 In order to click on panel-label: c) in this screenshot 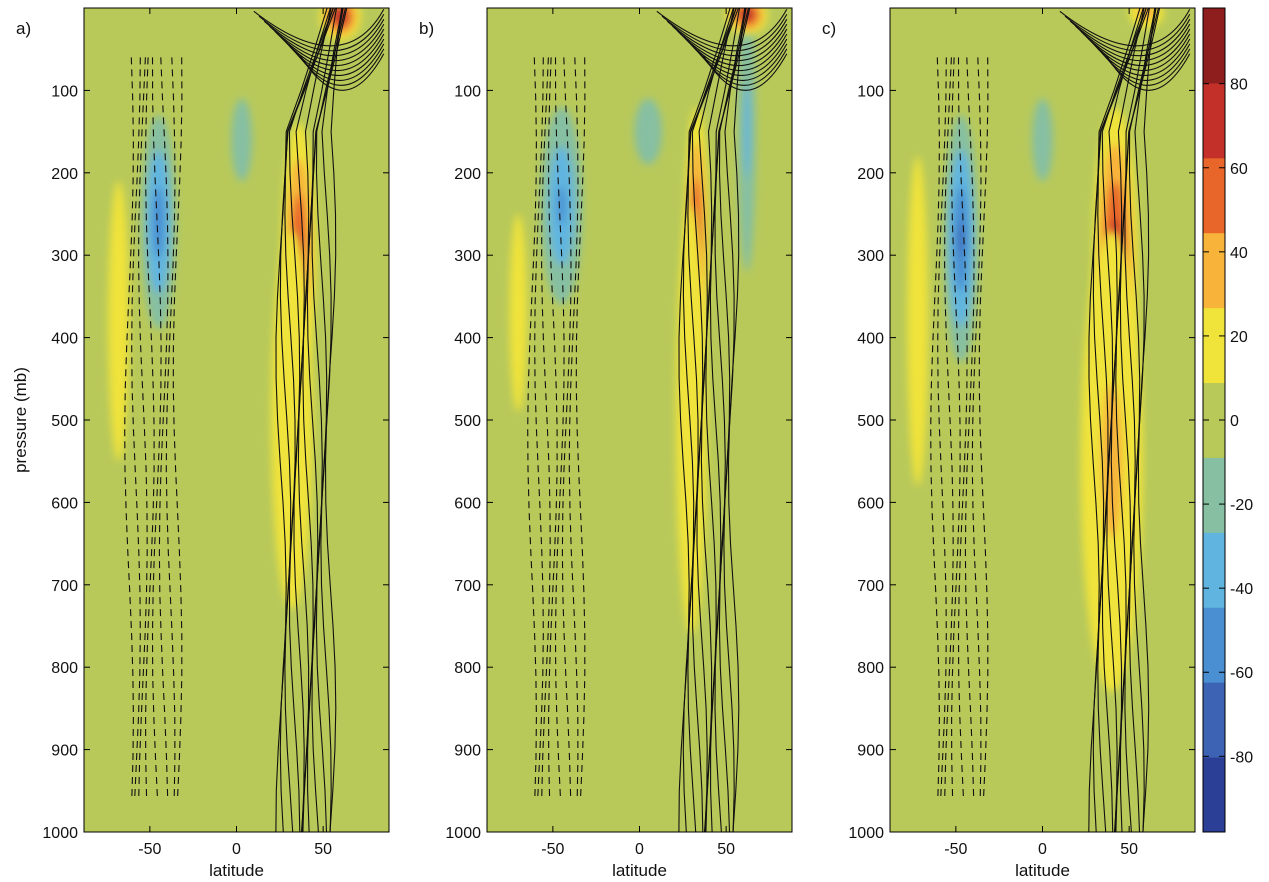, I will do `click(829, 28)`.